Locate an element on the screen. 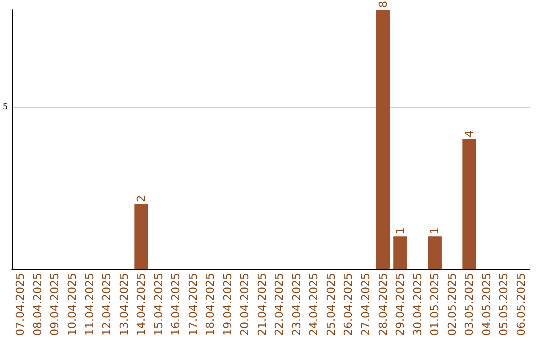 The height and width of the screenshot is (340, 540). x-tick-label: 01.05.2025 is located at coordinates (435, 304).